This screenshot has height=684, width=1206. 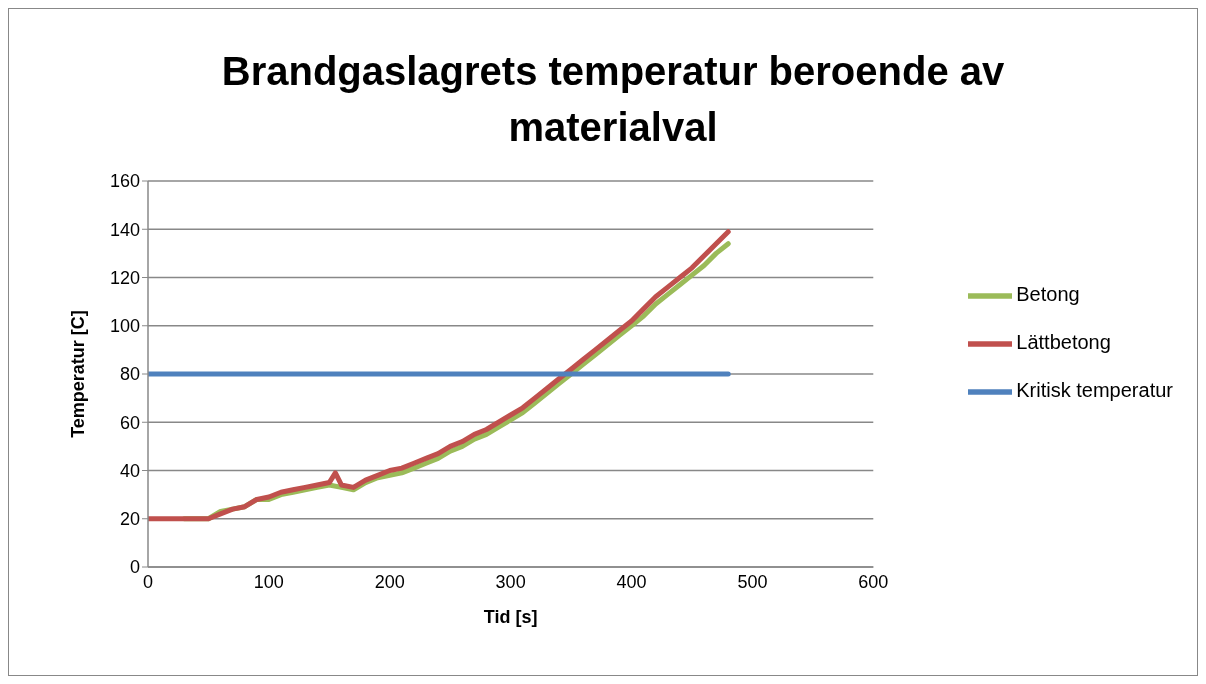 What do you see at coordinates (1048, 294) in the screenshot?
I see `legend-label: Betong` at bounding box center [1048, 294].